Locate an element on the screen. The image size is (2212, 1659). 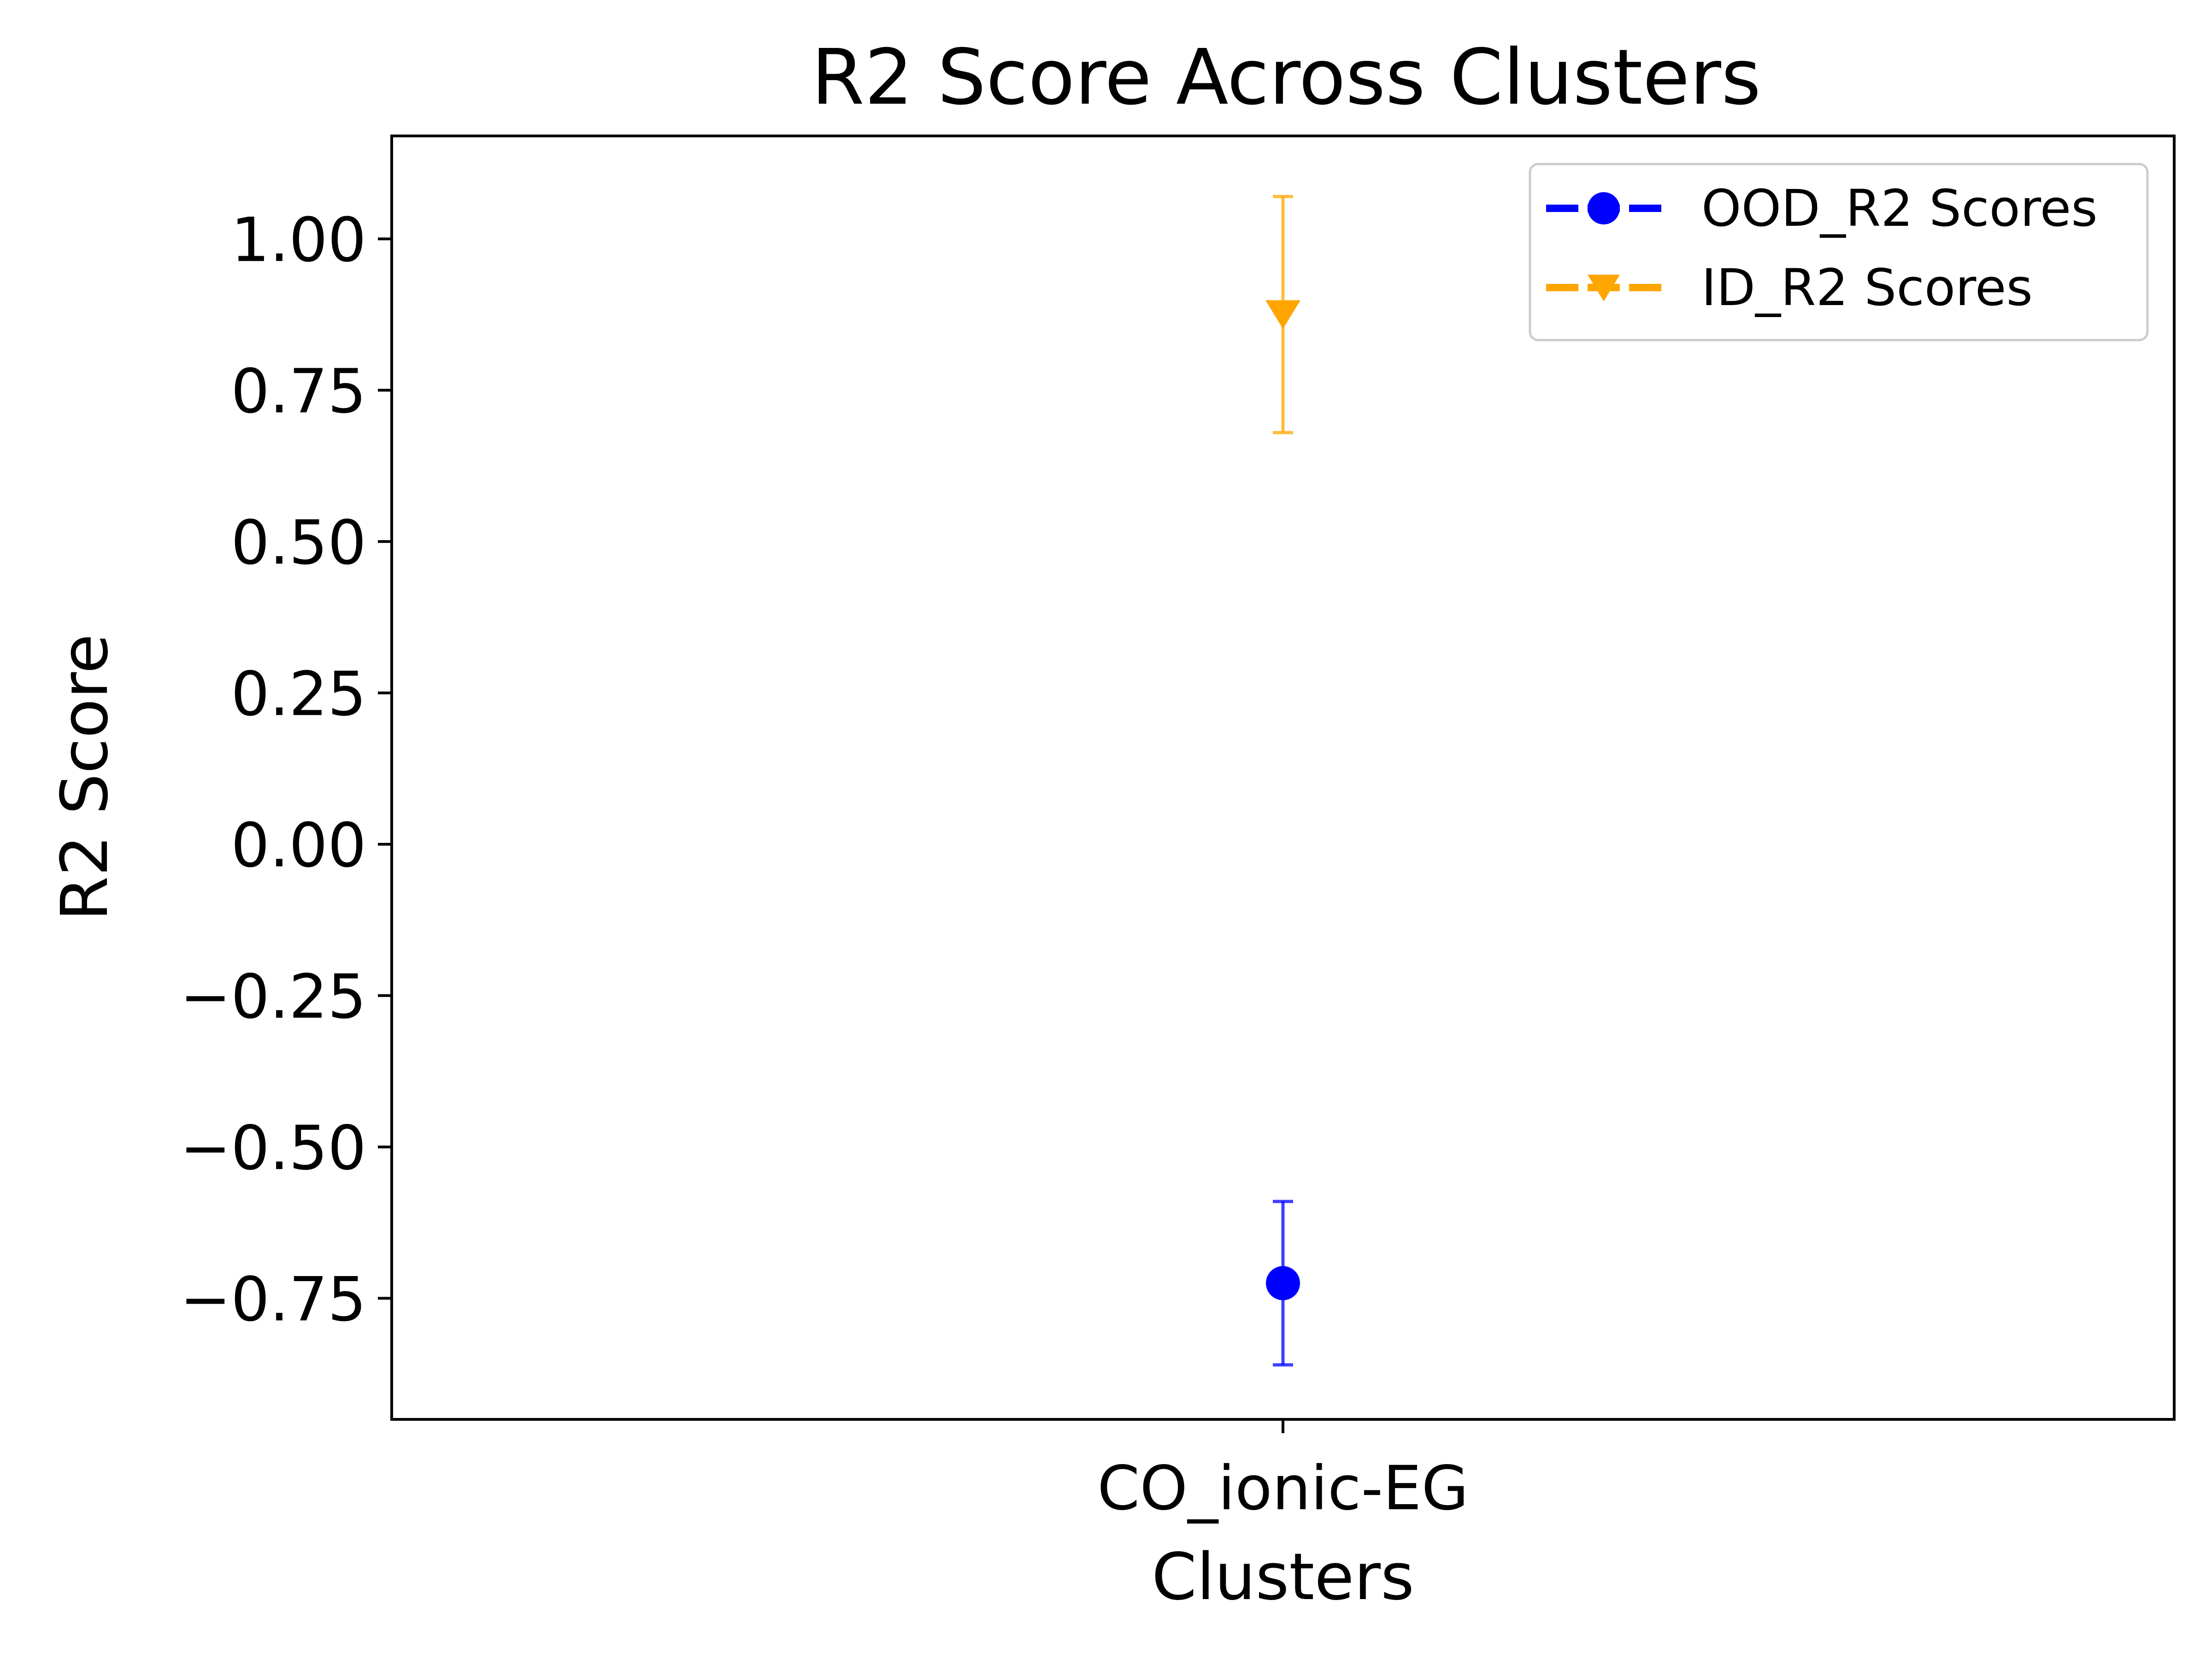
legend-entry: ID_R2 Scores is located at coordinates (1789, 287).